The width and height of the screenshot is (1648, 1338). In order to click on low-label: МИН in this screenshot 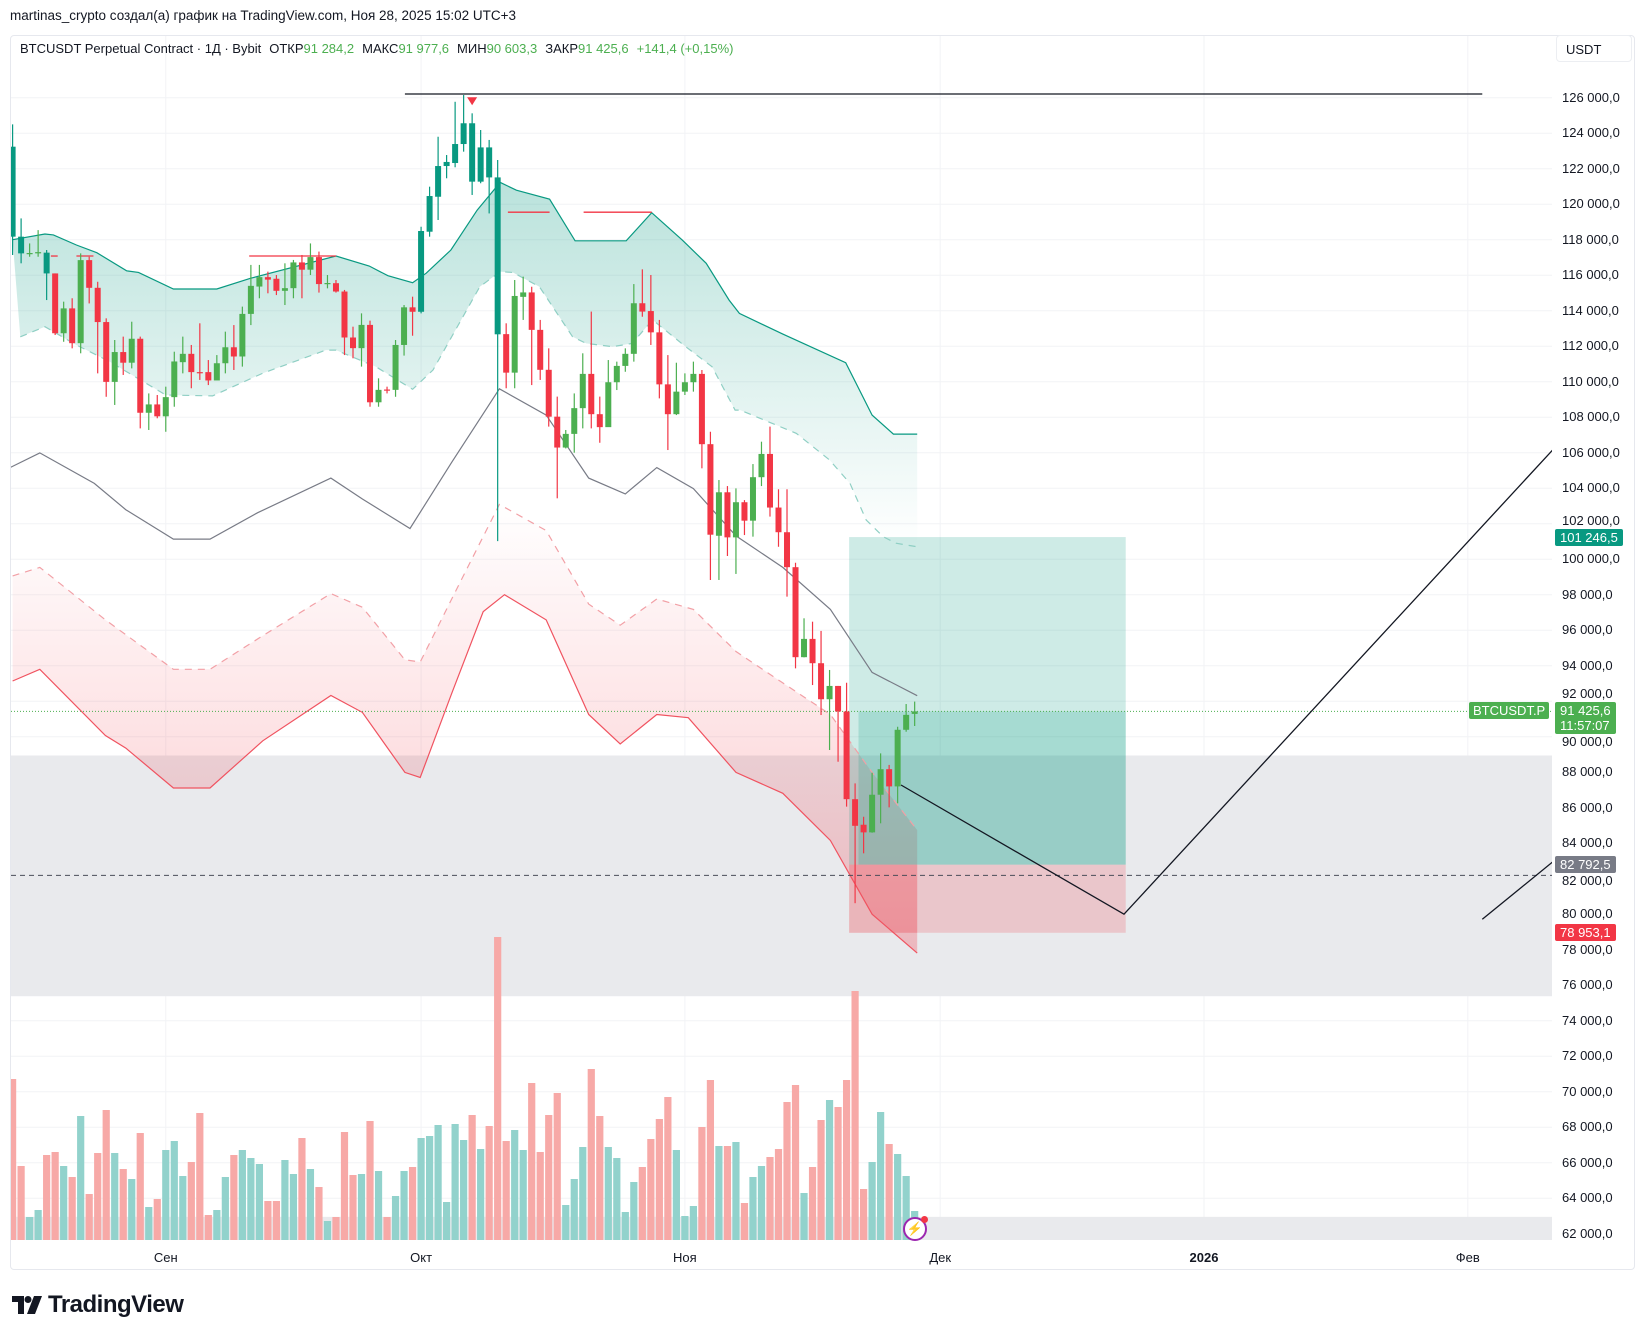, I will do `click(472, 48)`.